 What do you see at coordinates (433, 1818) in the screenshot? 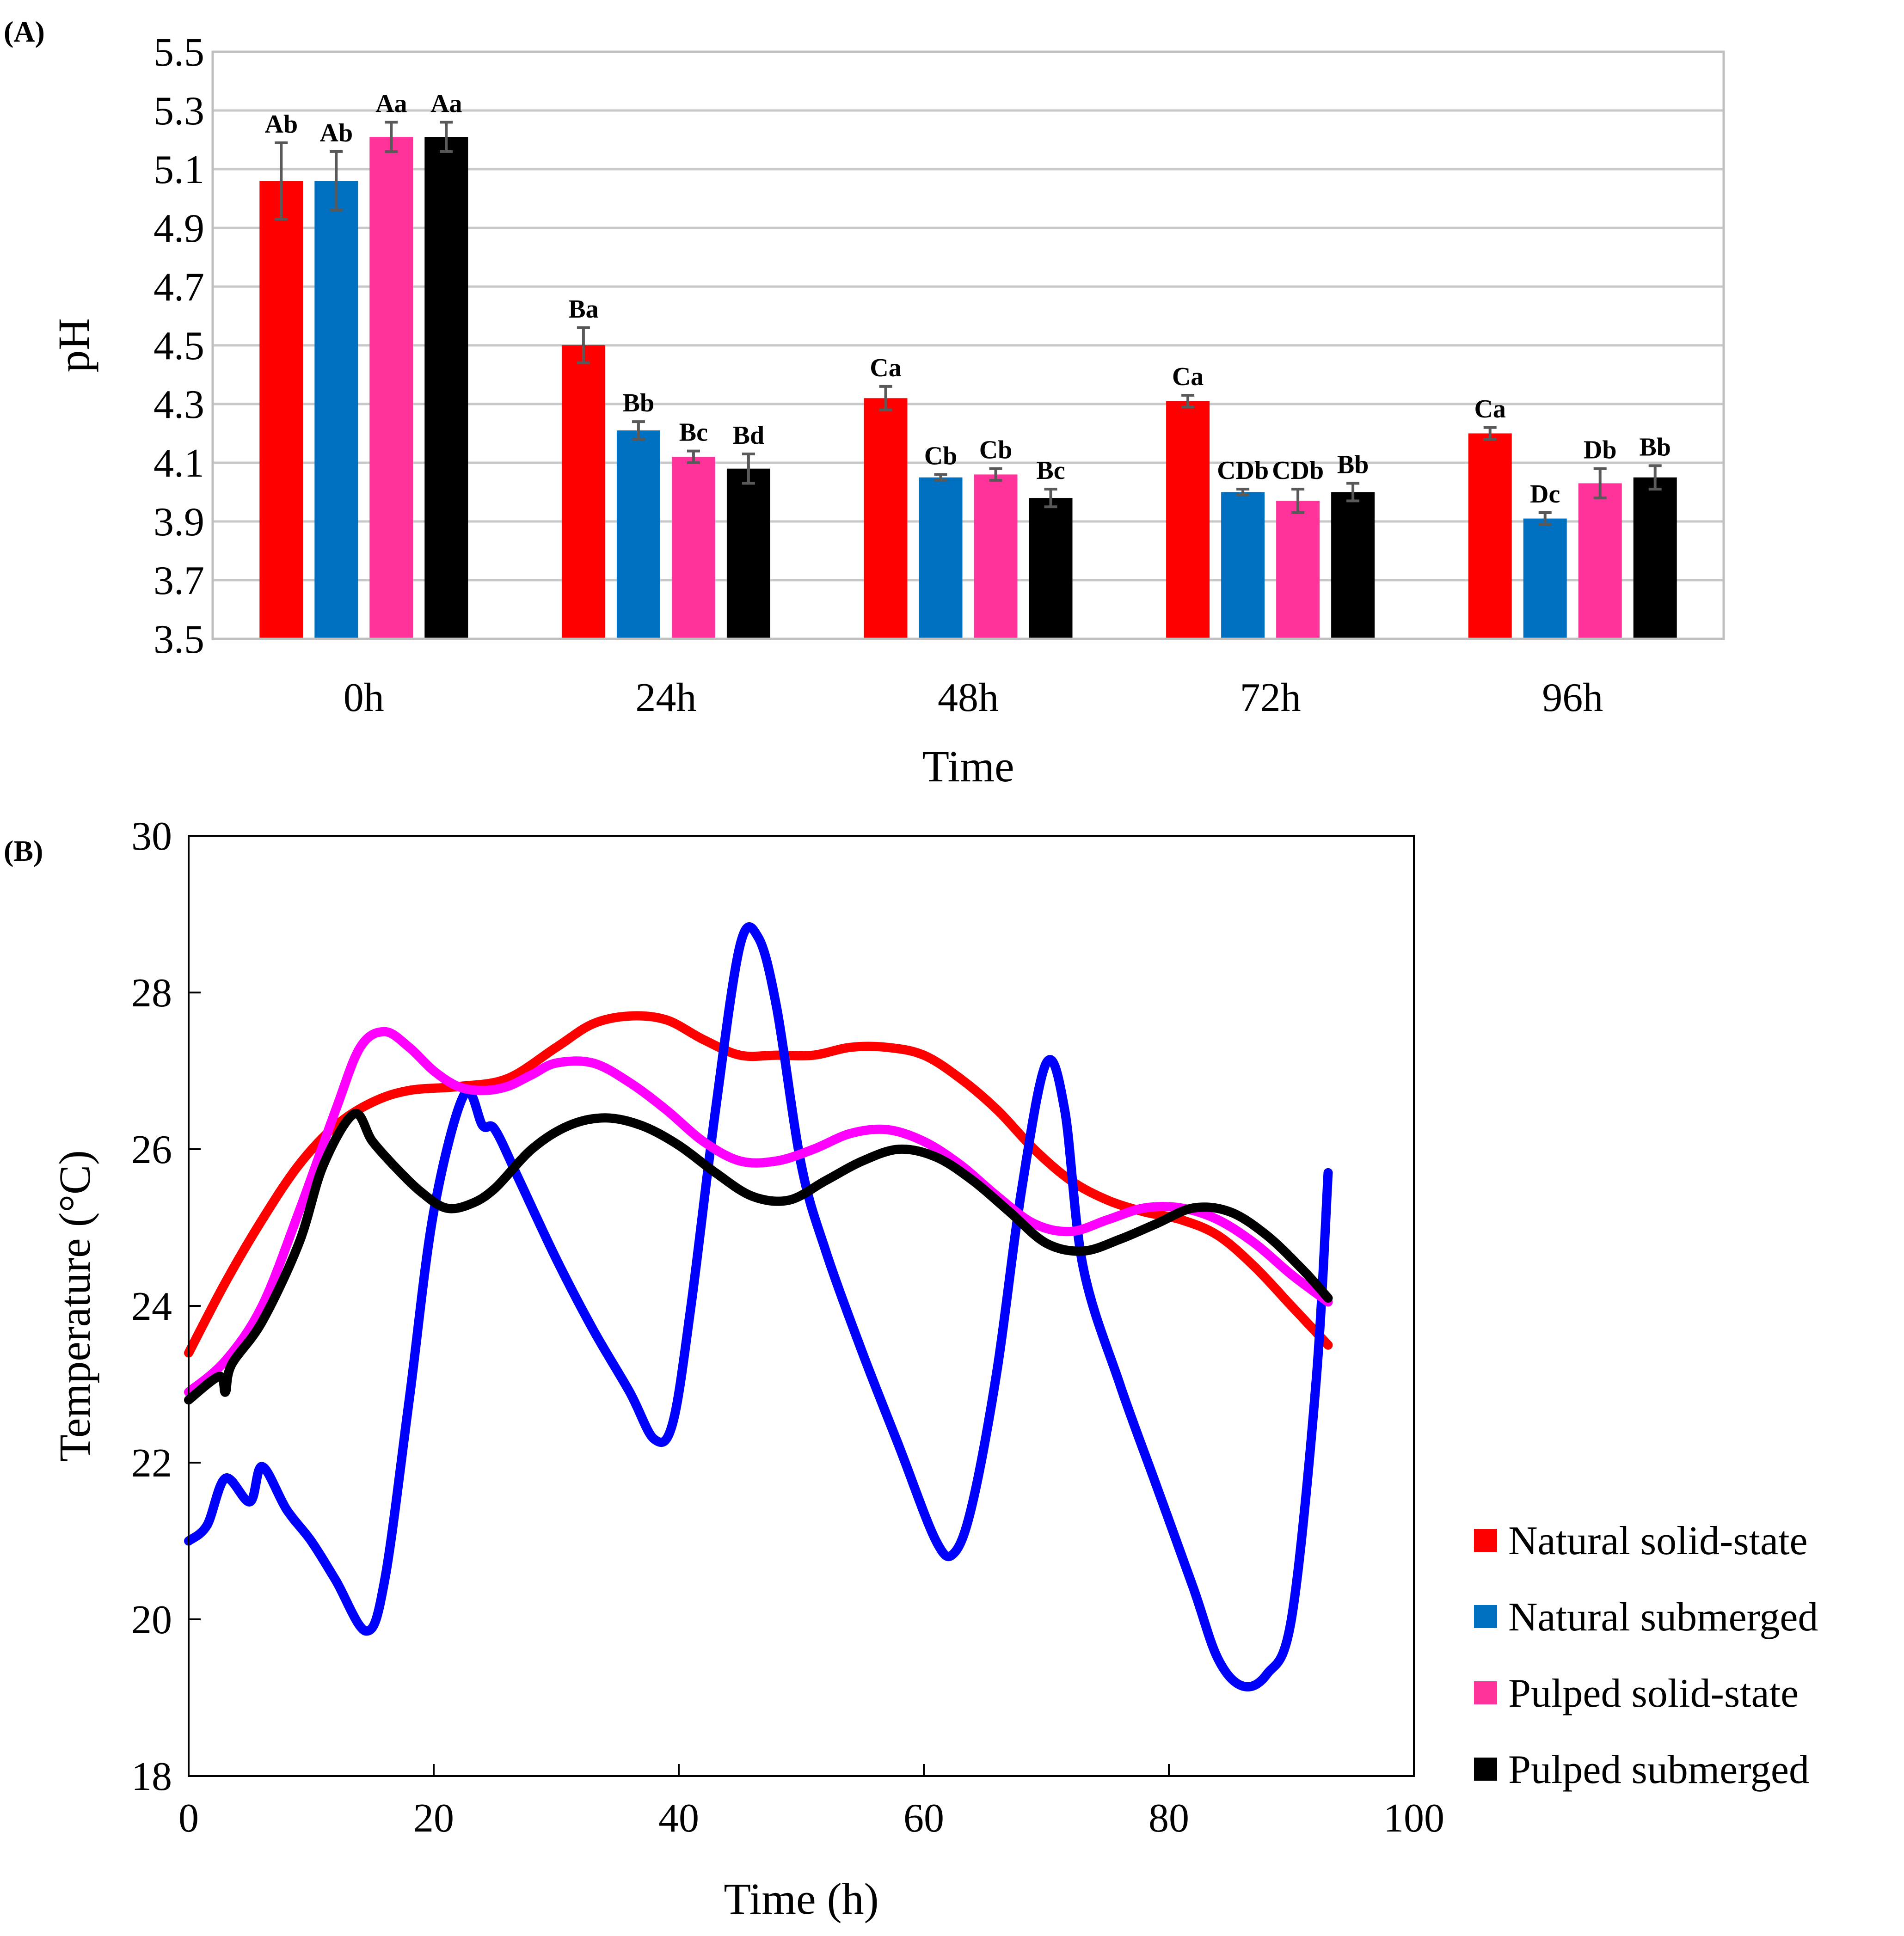
I see `panel-b-x-tick-label: 20` at bounding box center [433, 1818].